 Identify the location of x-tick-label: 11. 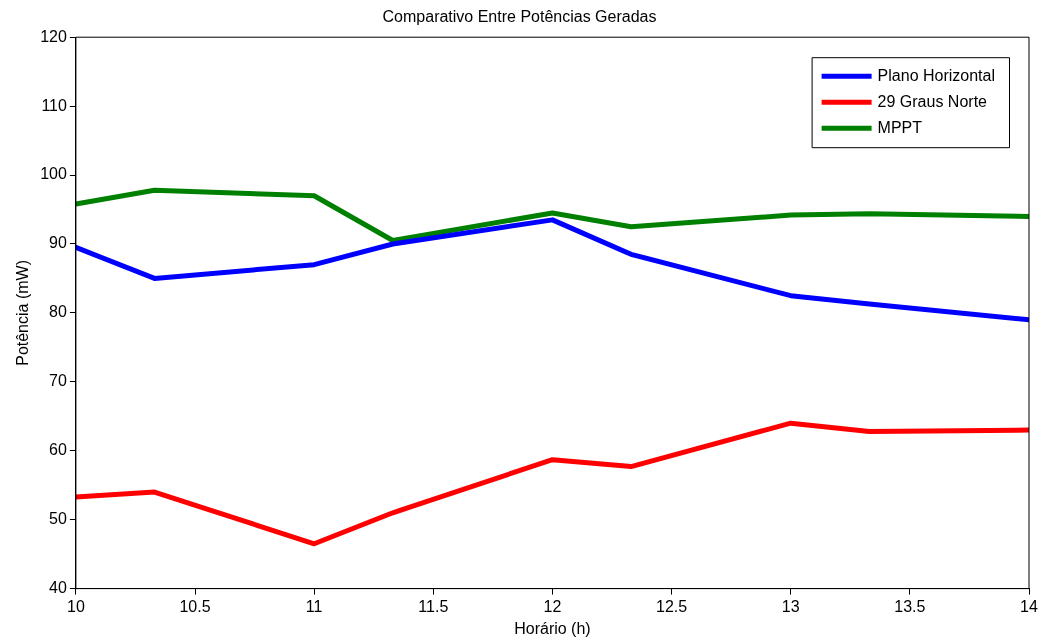
(314, 606).